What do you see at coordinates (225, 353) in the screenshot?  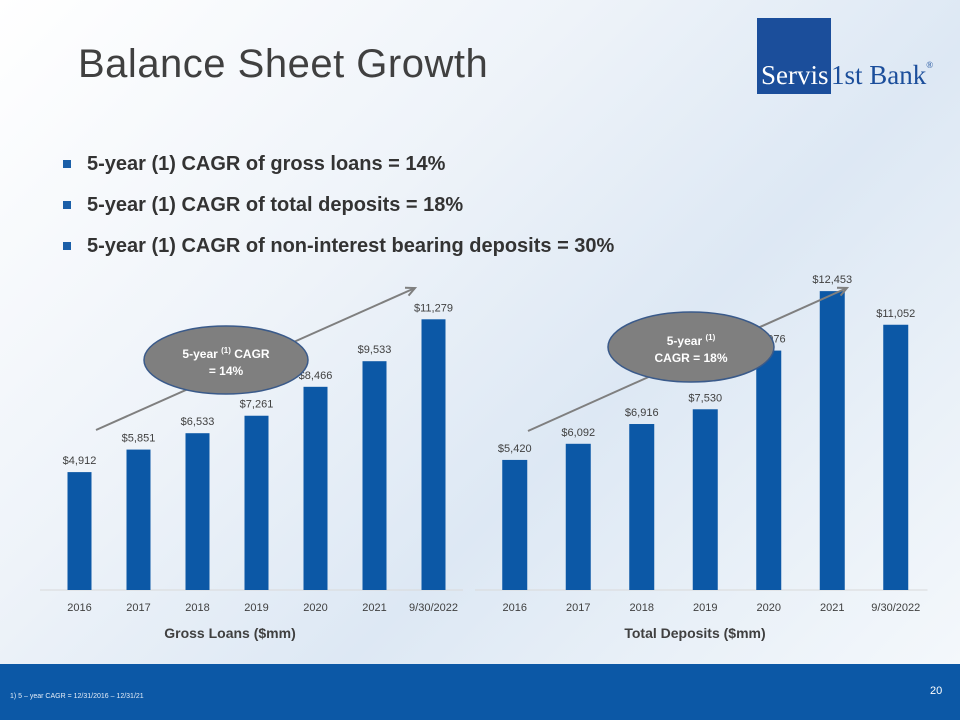 I see `loans-cagr-line1: 5-year (1) CAGR` at bounding box center [225, 353].